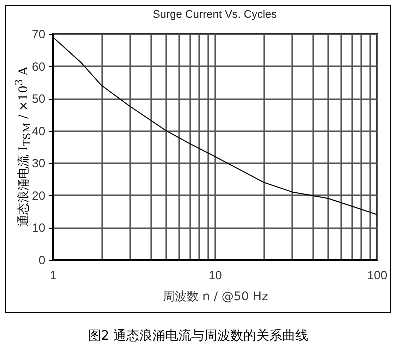 The height and width of the screenshot is (353, 397). I want to click on y-tick-label: 60, so click(39, 67).